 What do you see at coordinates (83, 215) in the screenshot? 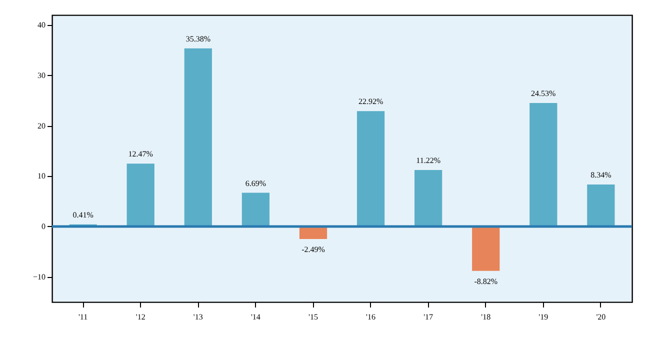
I see `data-label: 0.41%` at bounding box center [83, 215].